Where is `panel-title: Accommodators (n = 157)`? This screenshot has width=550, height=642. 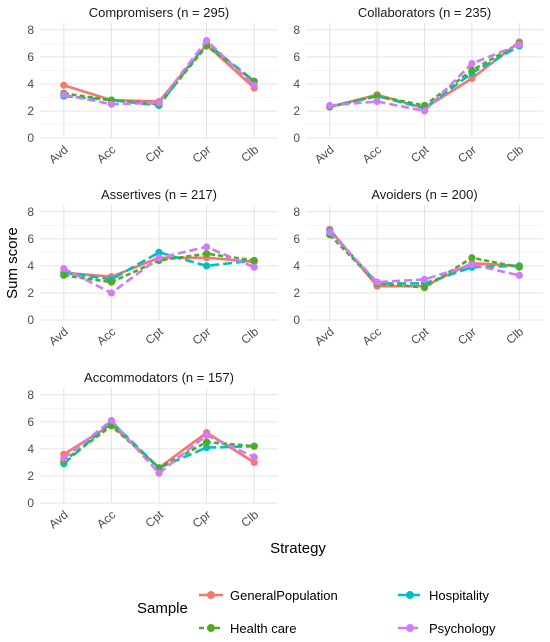 panel-title: Accommodators (n = 157) is located at coordinates (159, 377).